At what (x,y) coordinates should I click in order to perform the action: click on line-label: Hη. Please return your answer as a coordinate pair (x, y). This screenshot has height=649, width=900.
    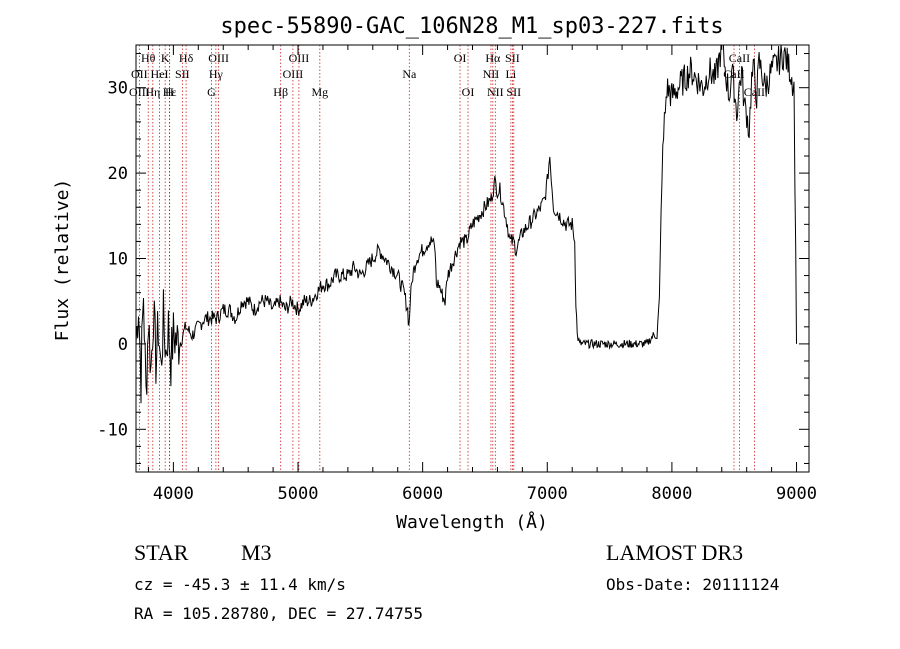
    Looking at the image, I should click on (152, 92).